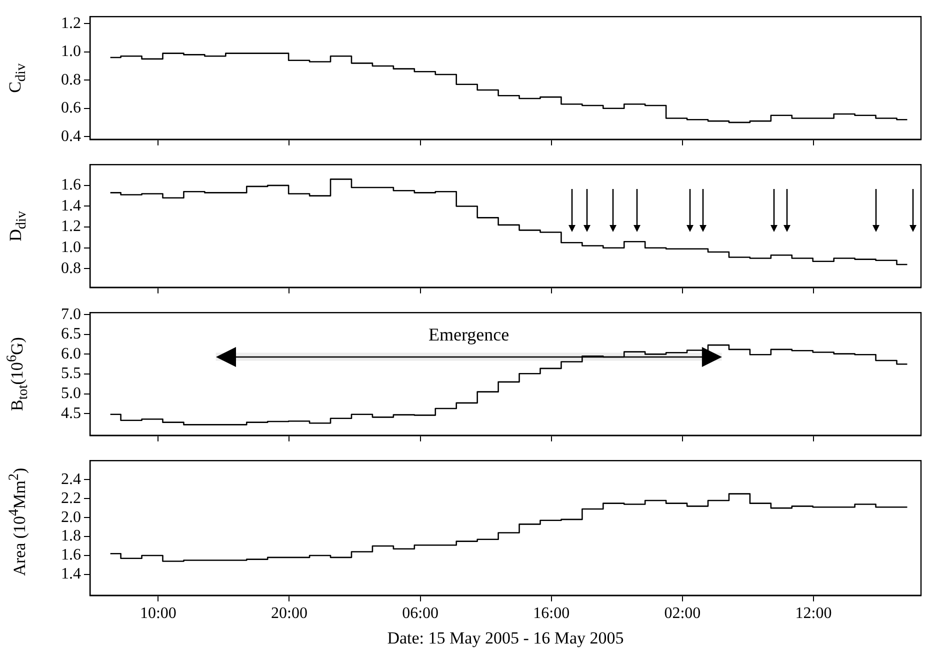 The image size is (931, 666). Describe the element at coordinates (505, 638) in the screenshot. I see `x-axis-title: Date: 15 May 2005 - 16 May 2005` at that location.